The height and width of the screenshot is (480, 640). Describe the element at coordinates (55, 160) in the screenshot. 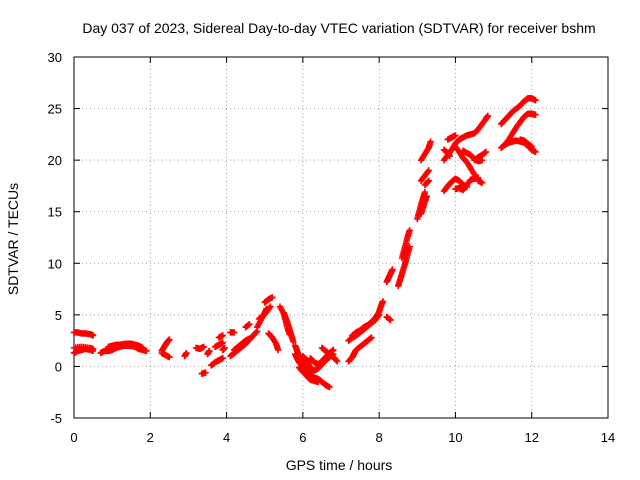

I see `y-tick-label: 20` at that location.